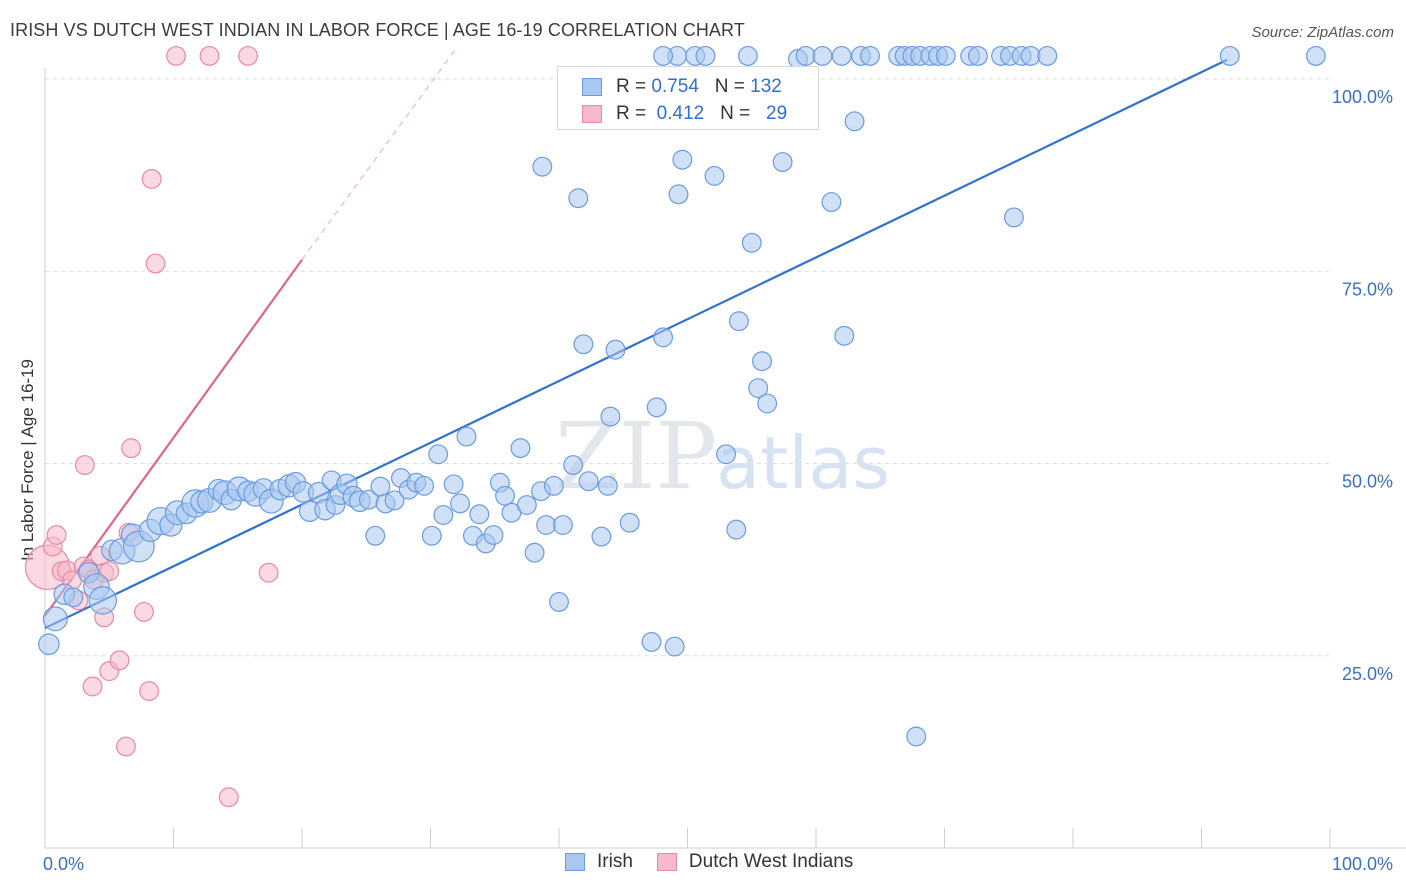  What do you see at coordinates (735, 113) in the screenshot?
I see `dutch-n-label: N =` at bounding box center [735, 113].